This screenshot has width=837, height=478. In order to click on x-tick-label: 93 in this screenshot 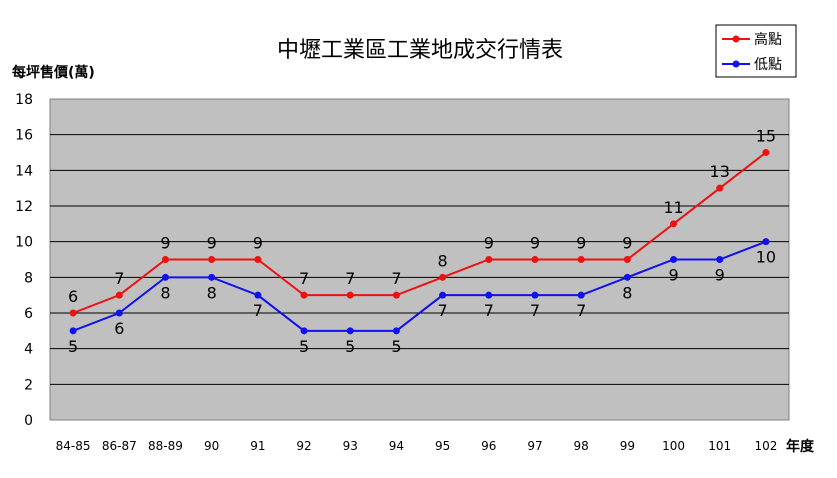, I will do `click(350, 446)`.